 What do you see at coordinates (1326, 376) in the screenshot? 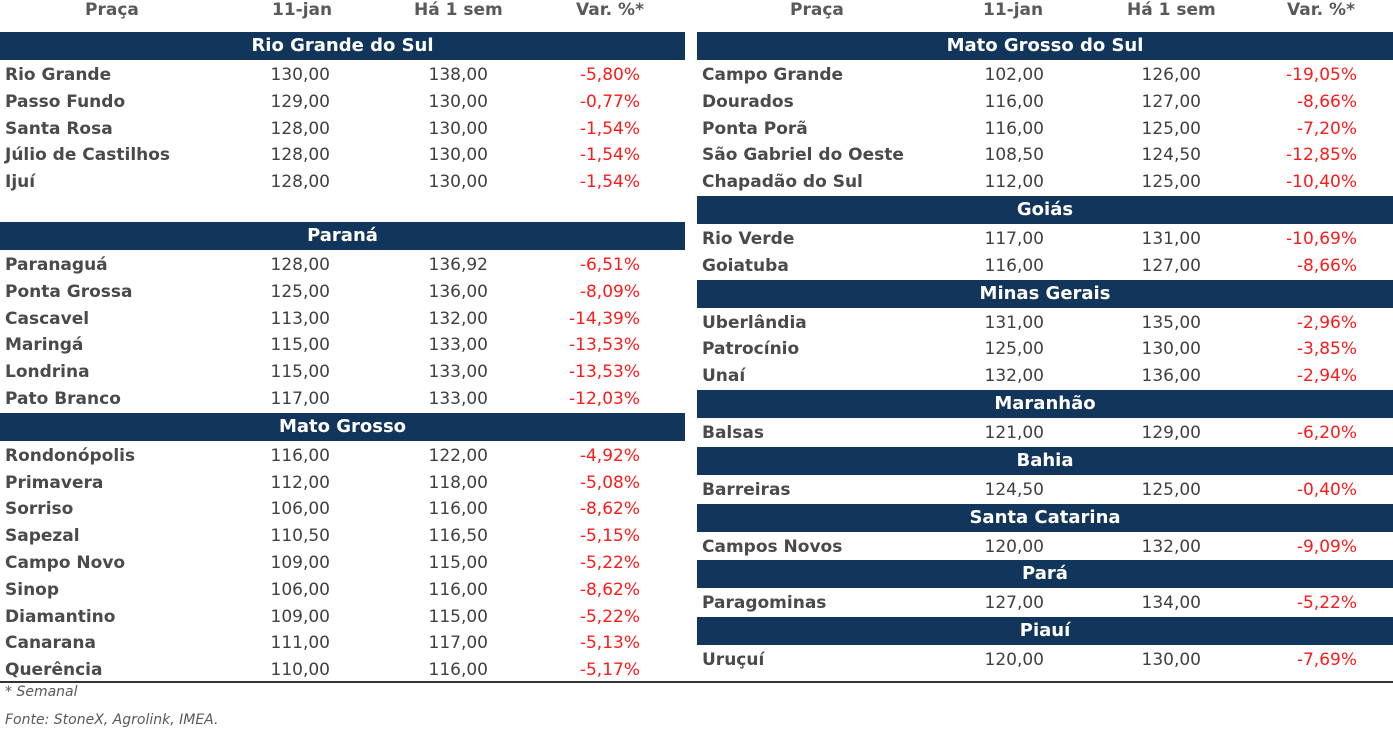
I see `variation-pct: -2,94%` at bounding box center [1326, 376].